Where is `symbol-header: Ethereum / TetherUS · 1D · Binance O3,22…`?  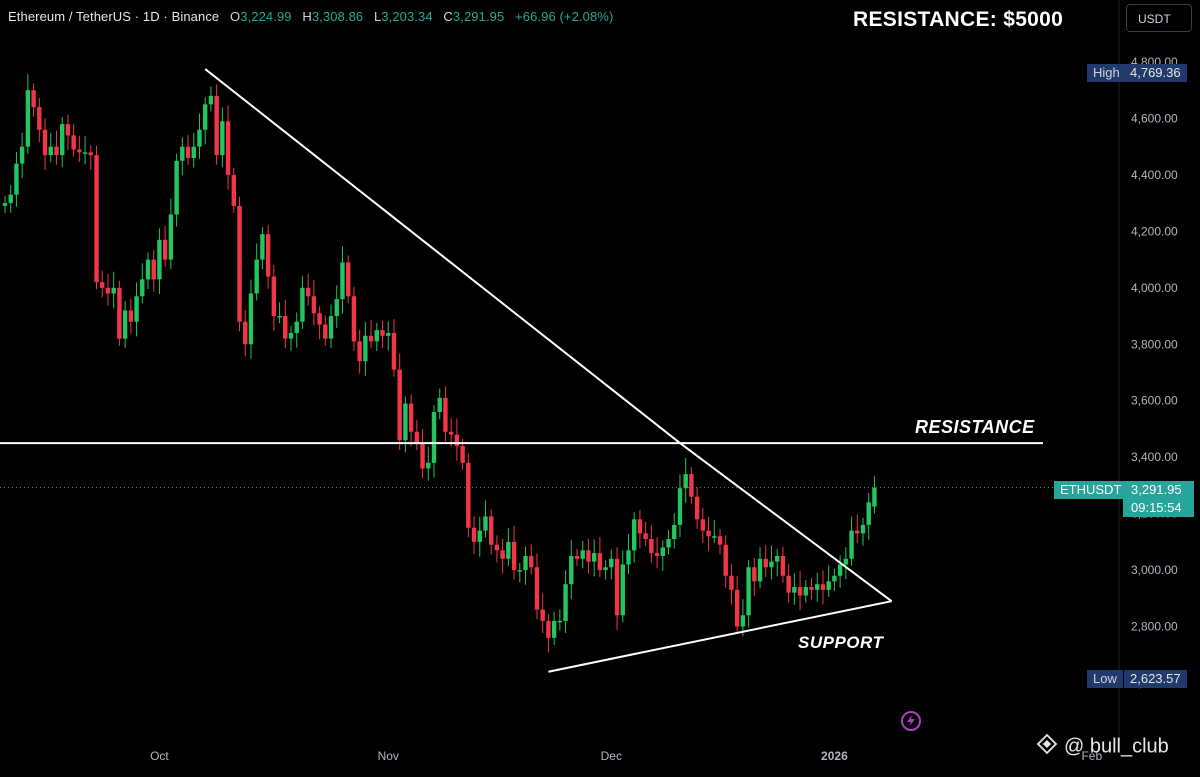 symbol-header: Ethereum / TetherUS · 1D · Binance O3,22… is located at coordinates (310, 16).